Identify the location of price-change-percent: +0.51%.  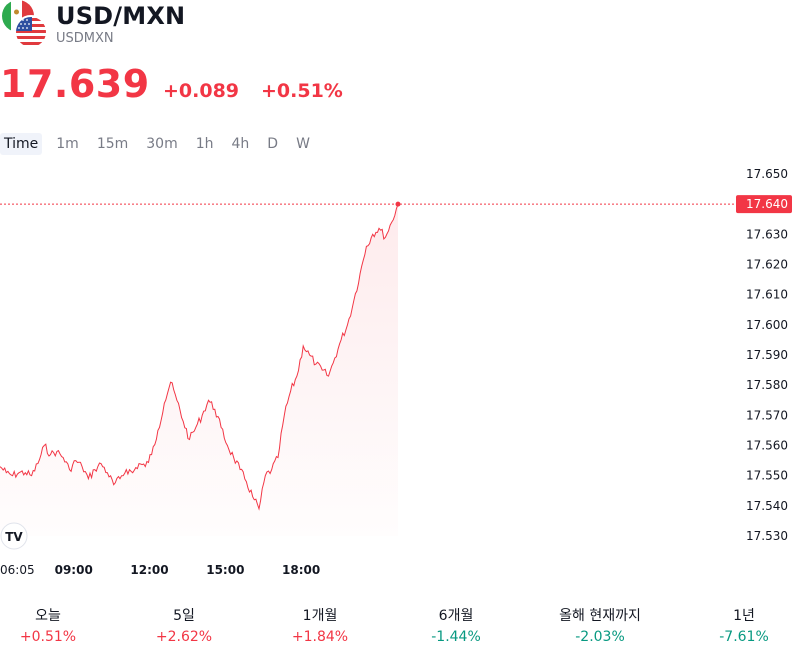
(302, 91).